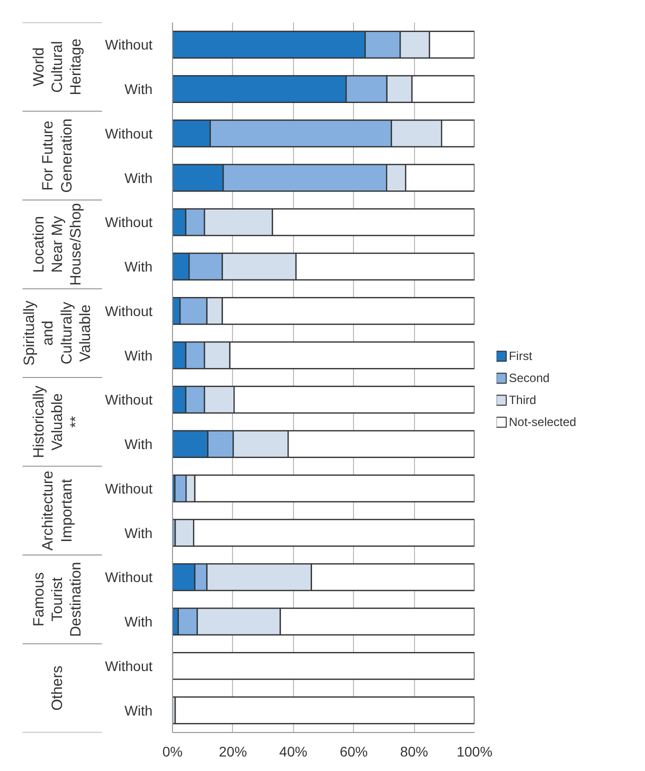 The width and height of the screenshot is (645, 771). I want to click on x-tick-label: 0%, so click(172, 752).